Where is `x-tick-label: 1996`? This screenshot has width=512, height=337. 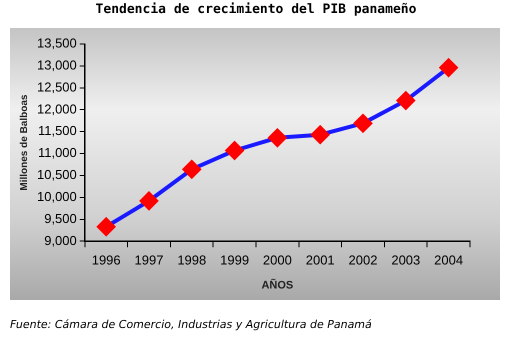
x-tick-label: 1996 is located at coordinates (106, 260).